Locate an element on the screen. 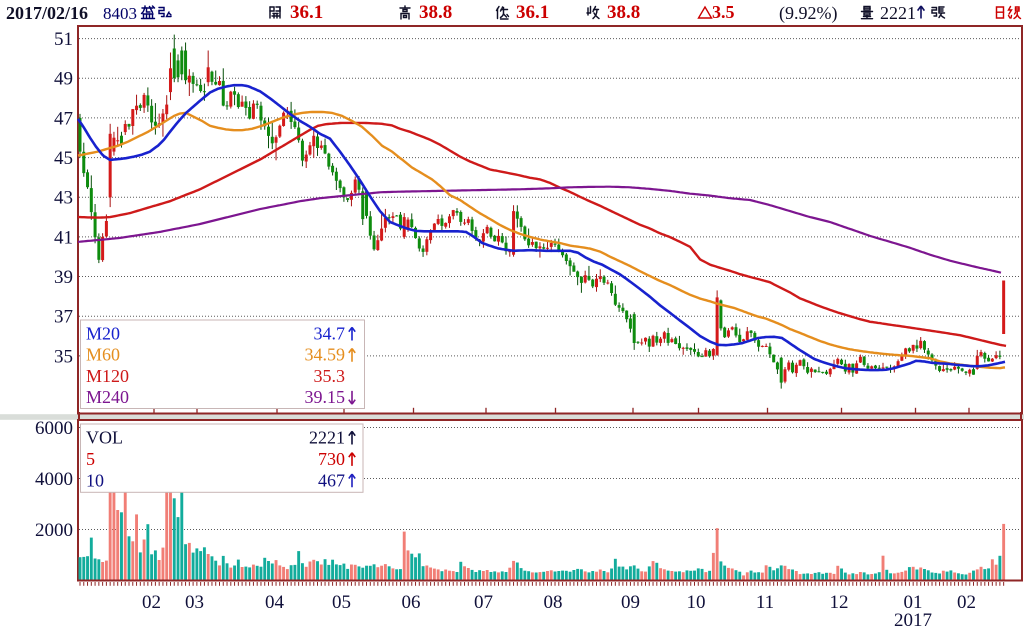 The image size is (1024, 630). svg-text: VOL is located at coordinates (104, 438).